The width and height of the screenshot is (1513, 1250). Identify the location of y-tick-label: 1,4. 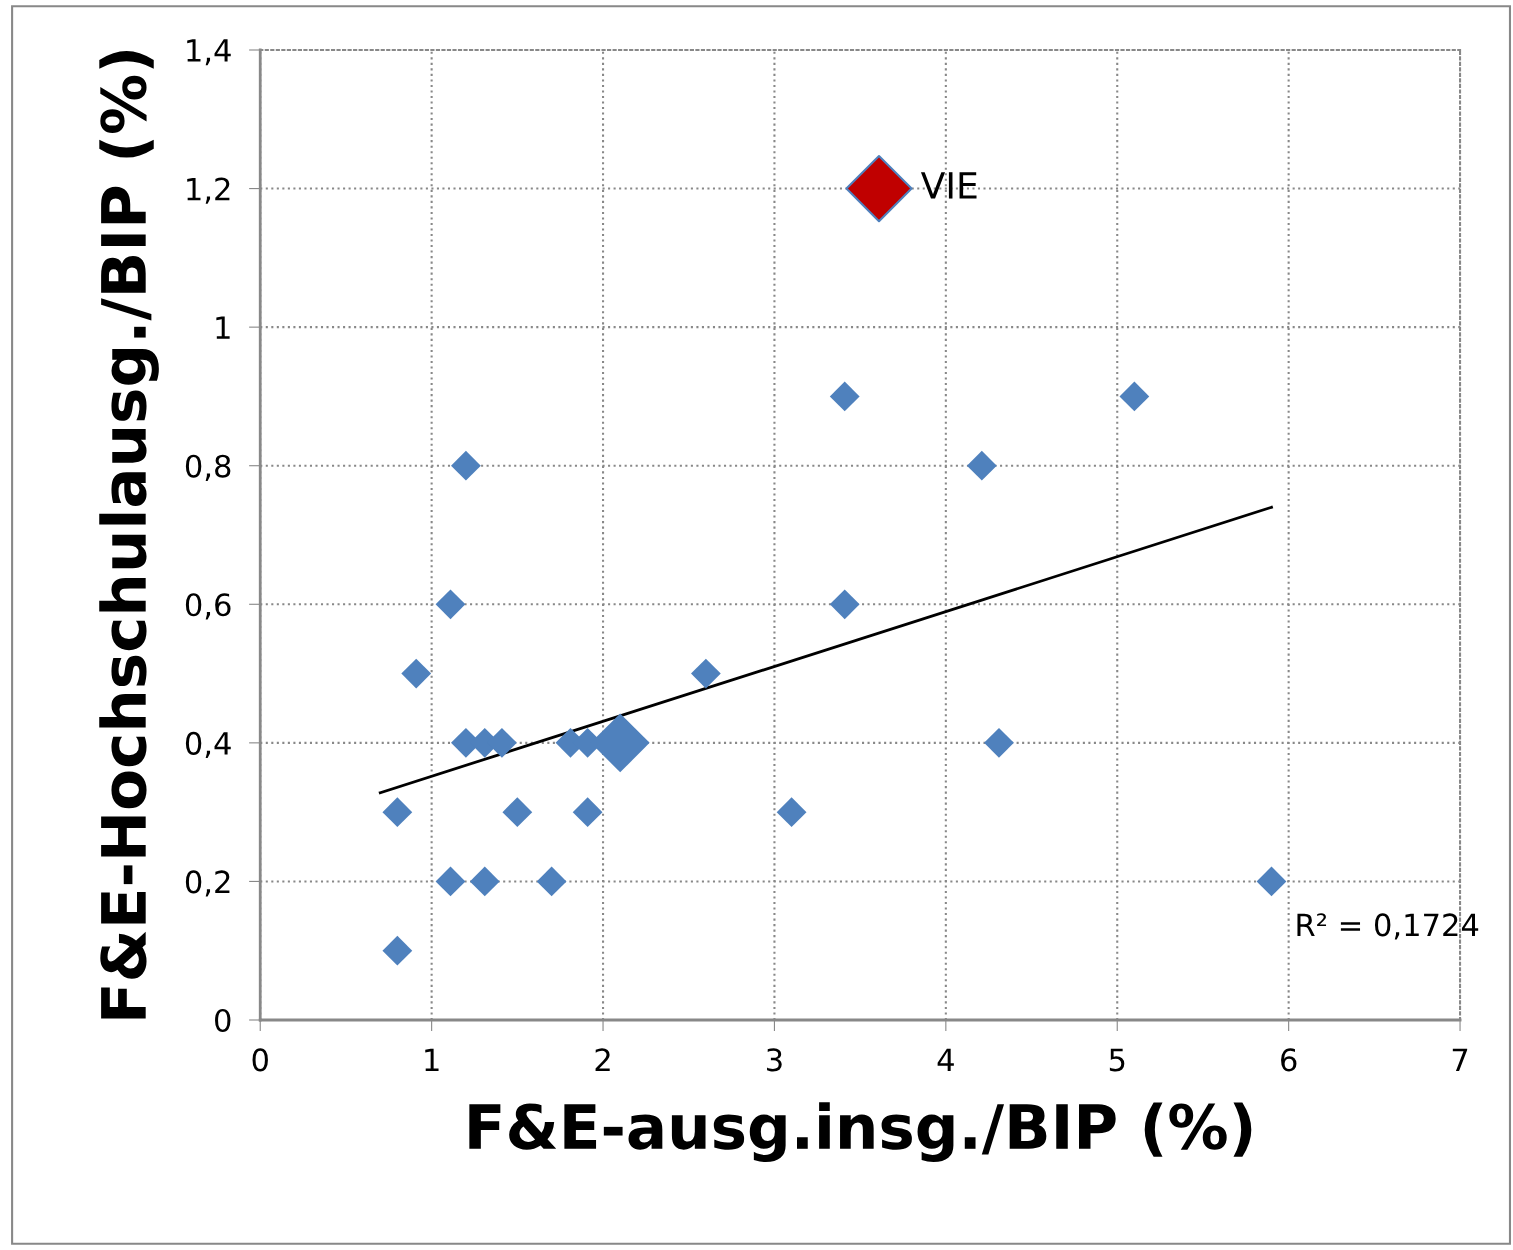
(209, 52).